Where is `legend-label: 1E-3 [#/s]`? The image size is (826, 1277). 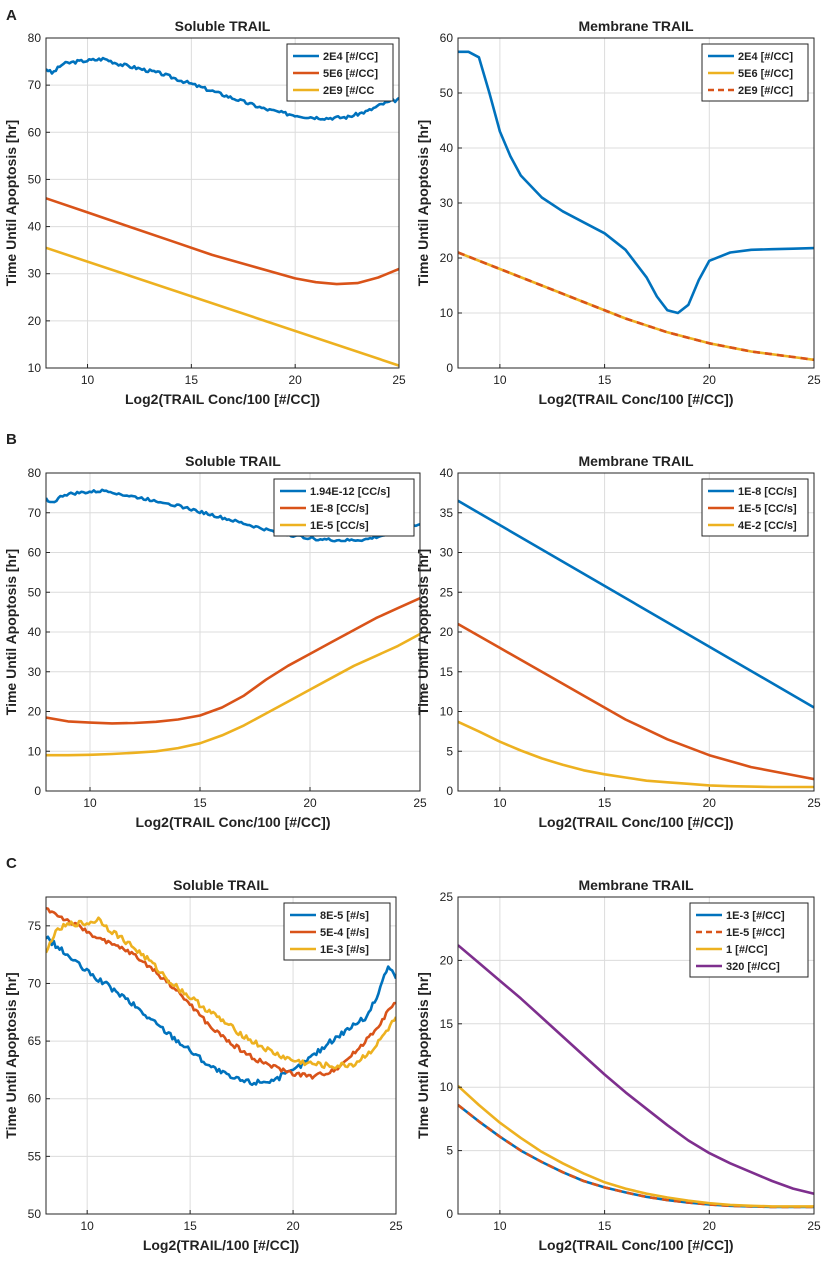
legend-label: 1E-3 [#/s] is located at coordinates (344, 950).